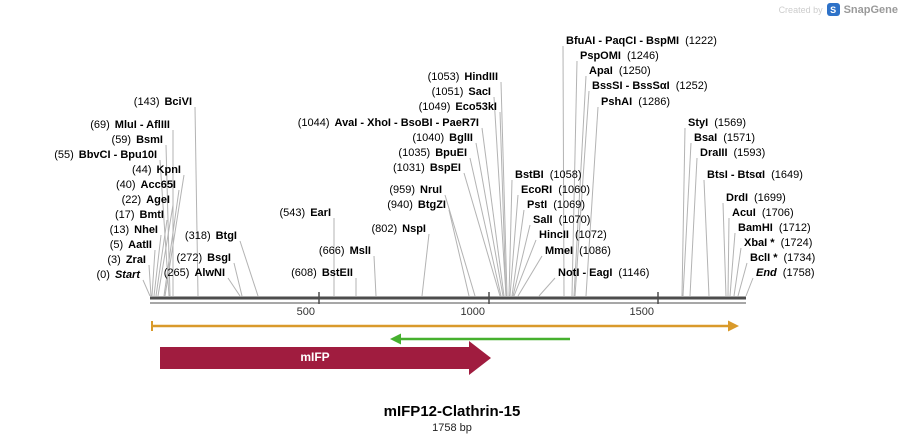 The width and height of the screenshot is (904, 444). What do you see at coordinates (398, 229) in the screenshot?
I see `site-nspi: (802) NspI` at bounding box center [398, 229].